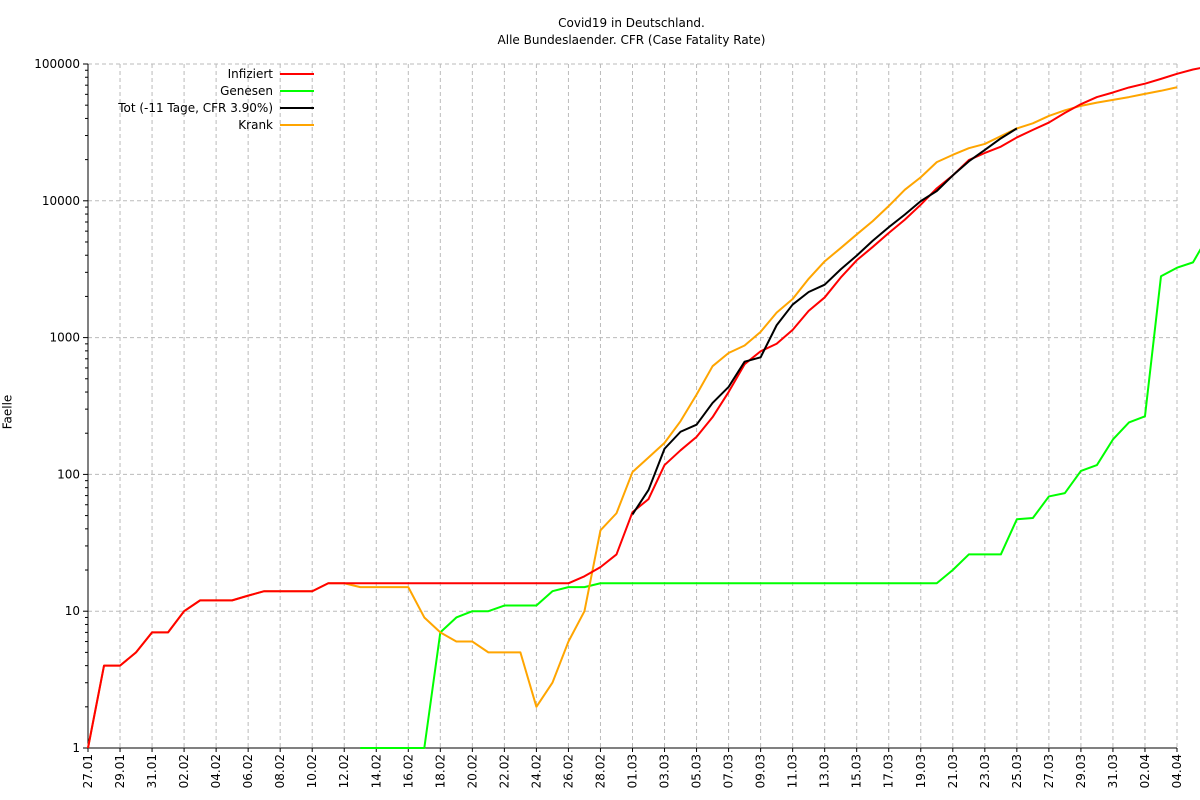  What do you see at coordinates (1113, 771) in the screenshot?
I see `x-tick-label: 31.03` at bounding box center [1113, 771].